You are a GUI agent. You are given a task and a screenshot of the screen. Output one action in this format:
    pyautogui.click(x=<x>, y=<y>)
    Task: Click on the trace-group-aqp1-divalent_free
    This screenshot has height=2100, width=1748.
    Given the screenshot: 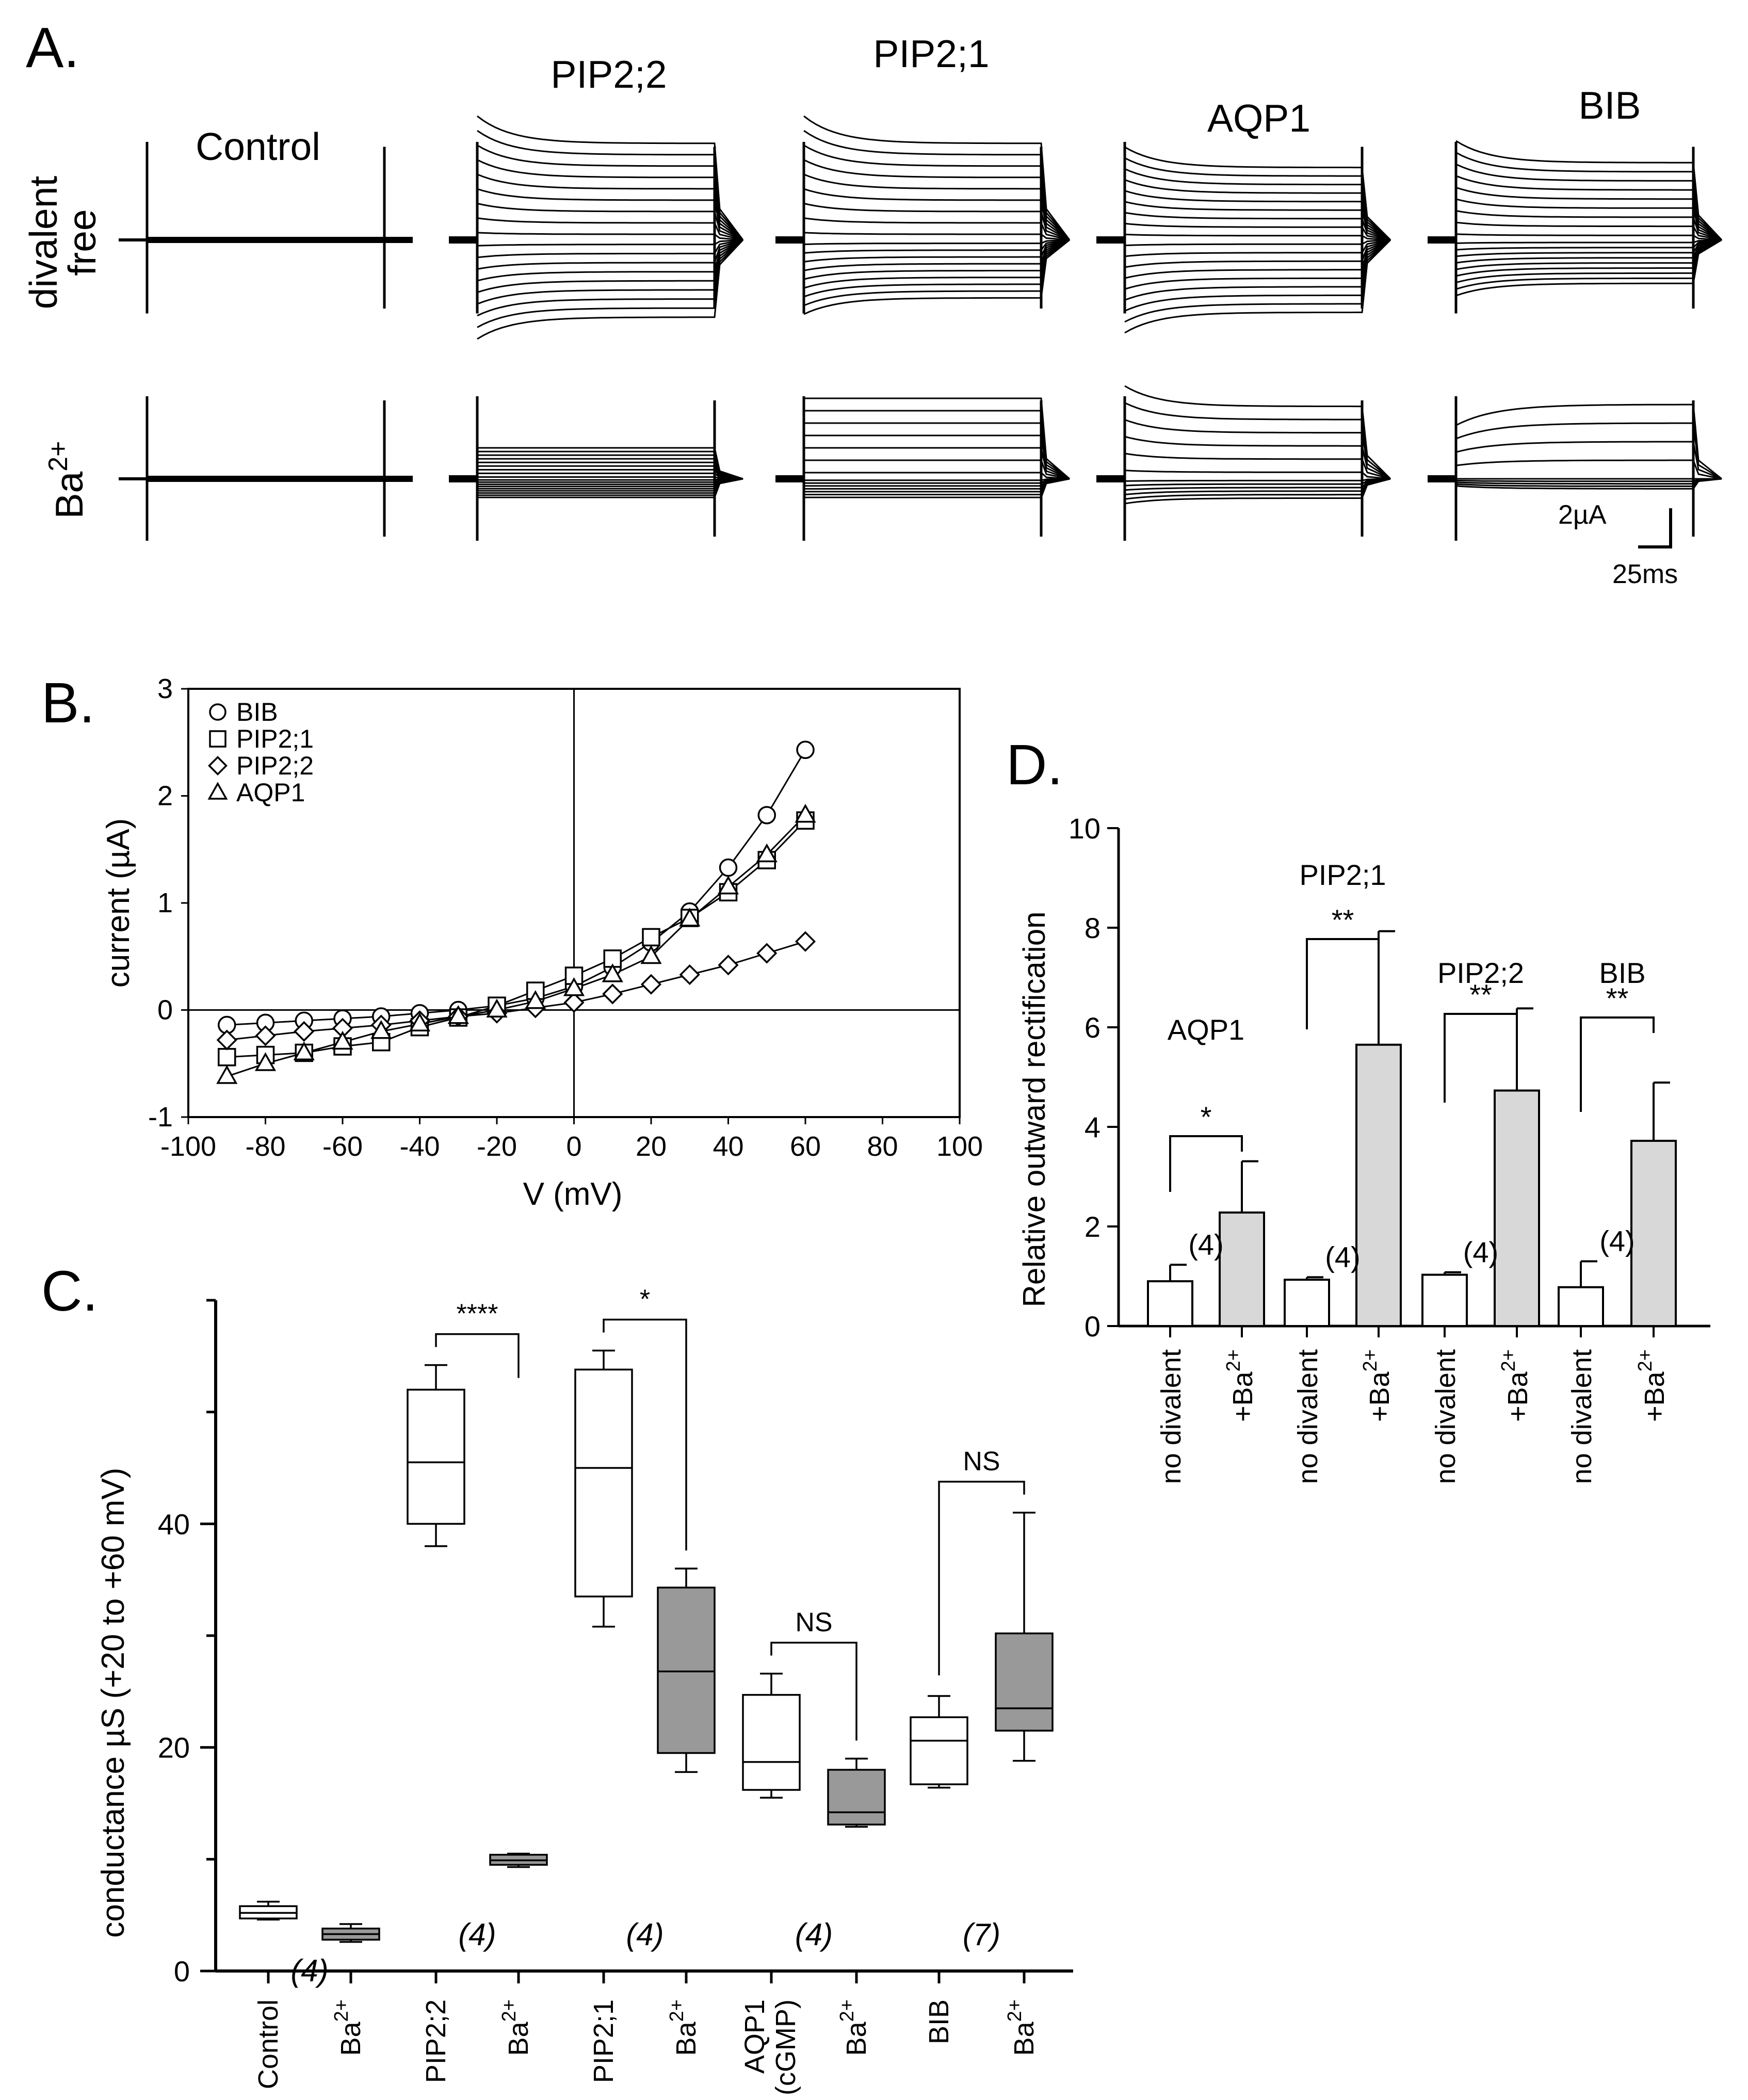 What is the action you would take?
    pyautogui.click(x=1243, y=238)
    